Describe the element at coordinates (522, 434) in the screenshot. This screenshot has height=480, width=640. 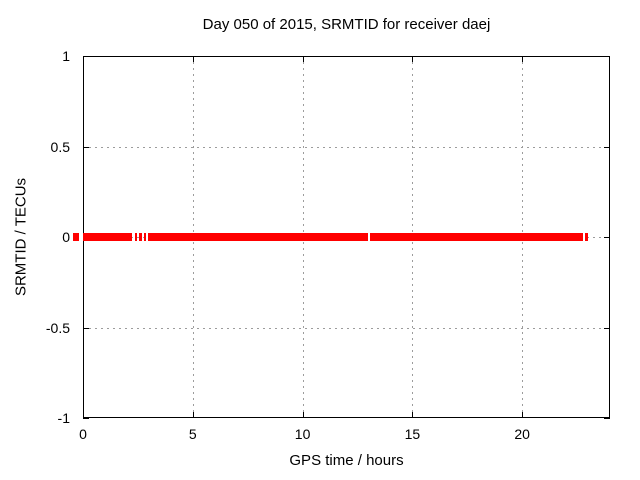
I see `x-tick-label: 20` at that location.